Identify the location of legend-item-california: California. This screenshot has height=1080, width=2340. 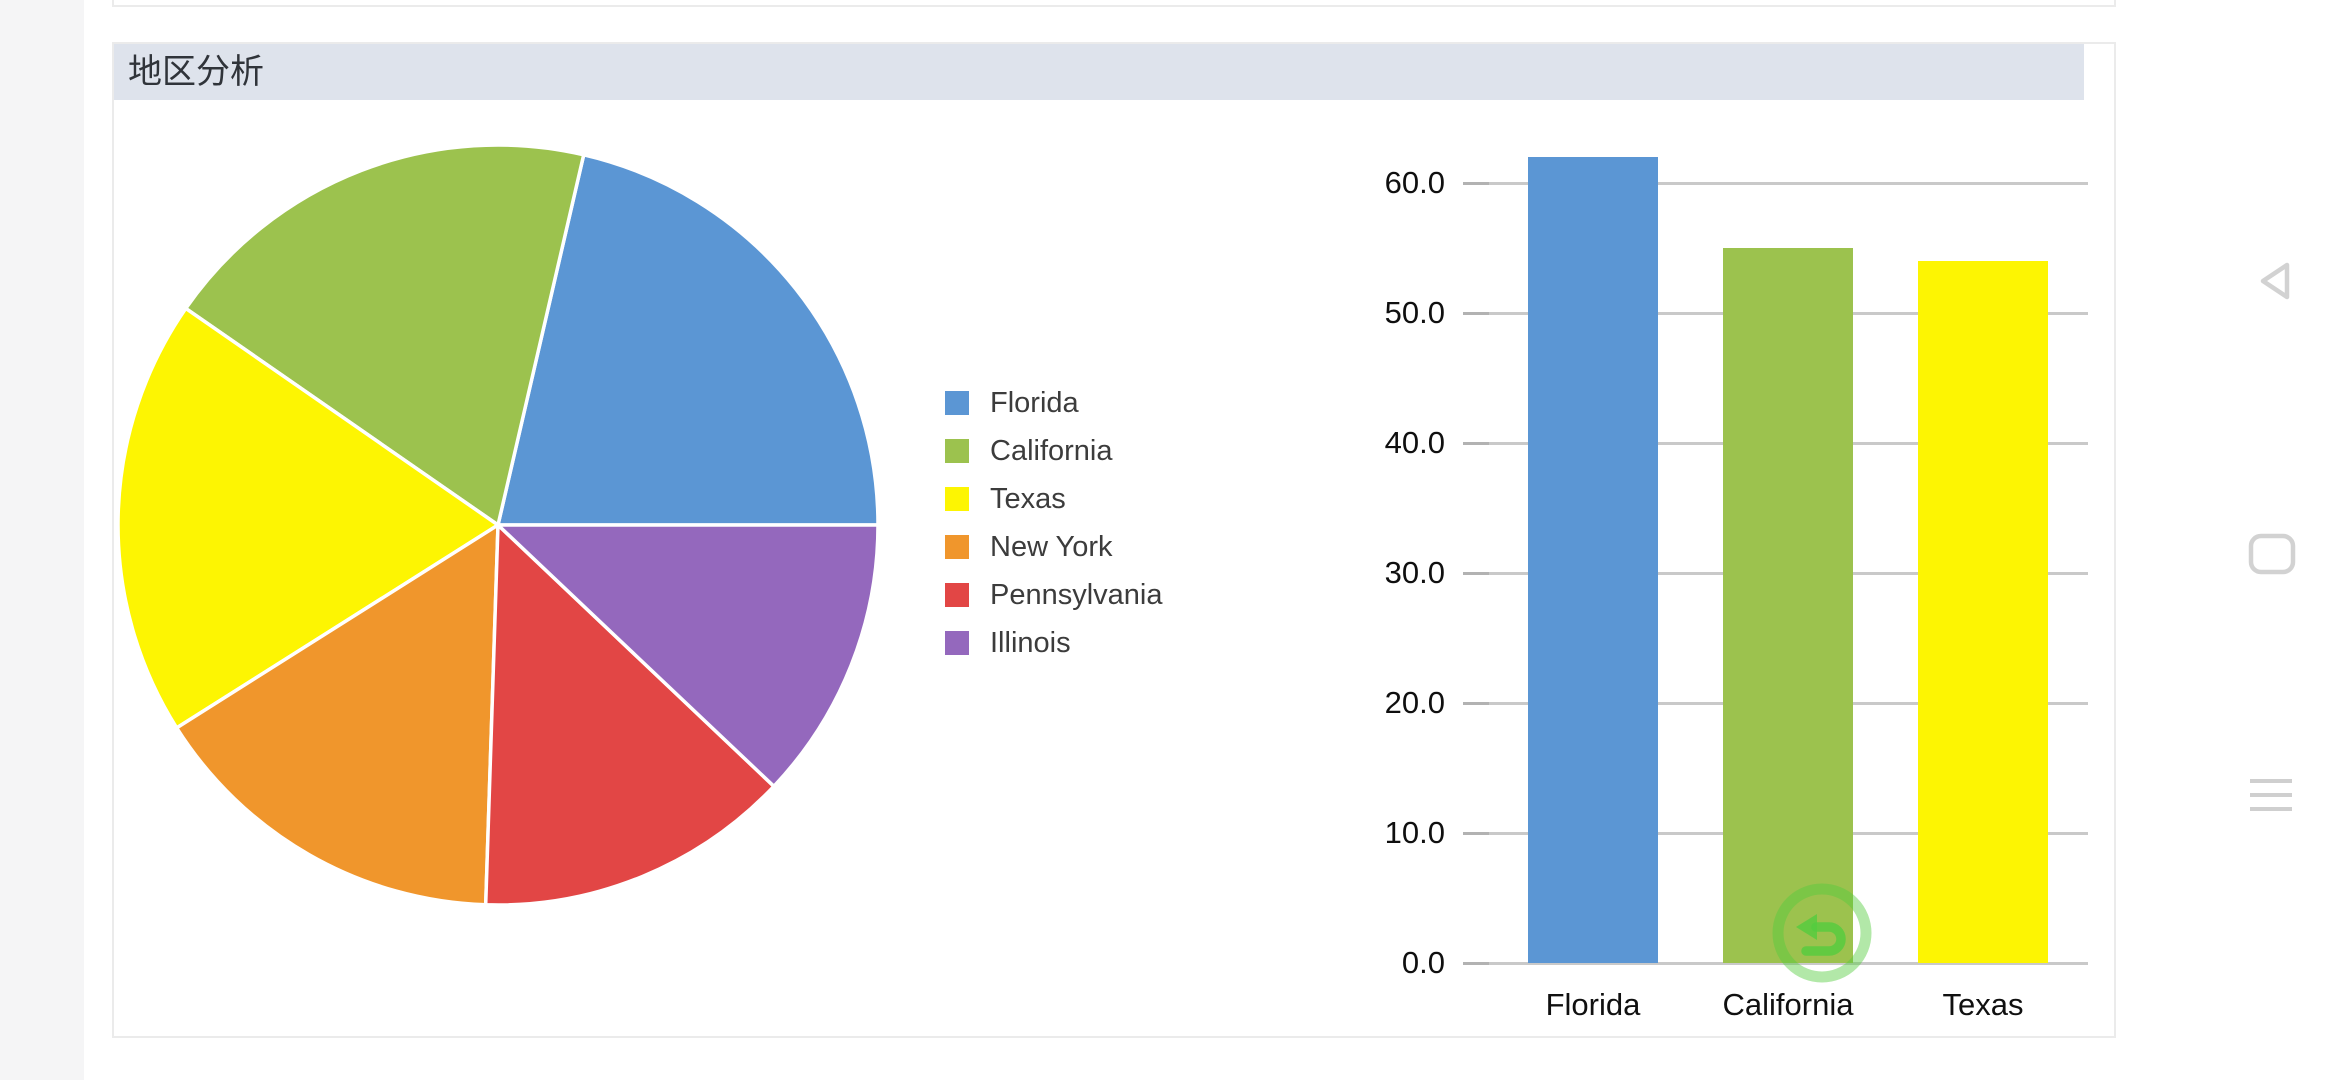
(1054, 451).